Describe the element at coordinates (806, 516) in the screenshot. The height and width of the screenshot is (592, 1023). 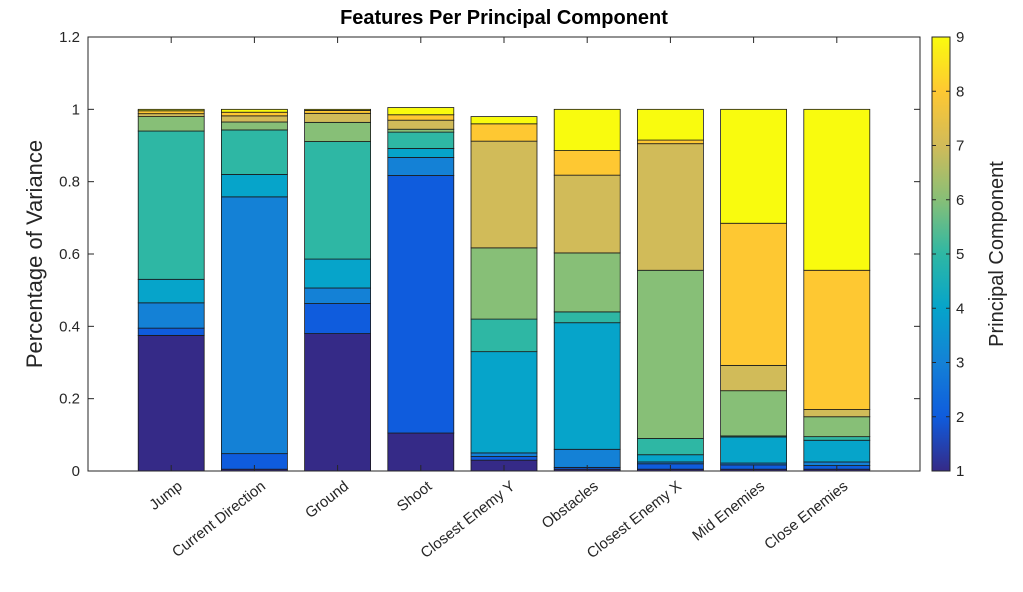
I see `x-tick-label: Close Enemies` at that location.